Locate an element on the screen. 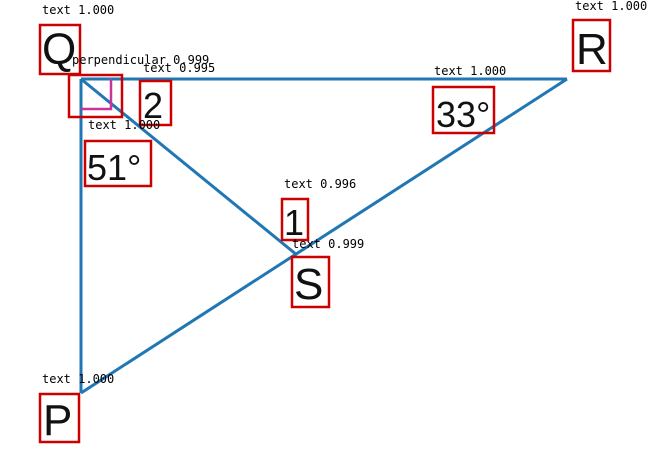 Image resolution: width=656 pixels, height=465 pixels. detection-box-s is located at coordinates (310, 282).